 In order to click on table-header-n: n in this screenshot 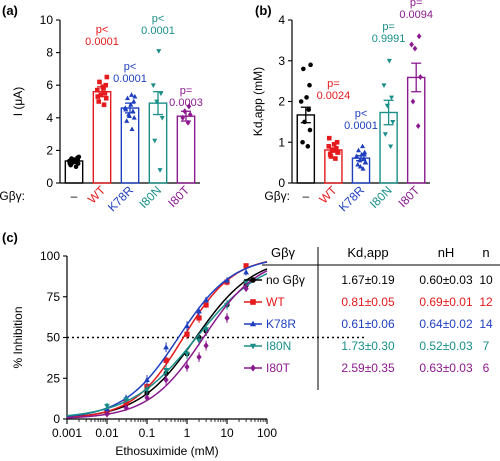, I will do `click(485, 252)`.